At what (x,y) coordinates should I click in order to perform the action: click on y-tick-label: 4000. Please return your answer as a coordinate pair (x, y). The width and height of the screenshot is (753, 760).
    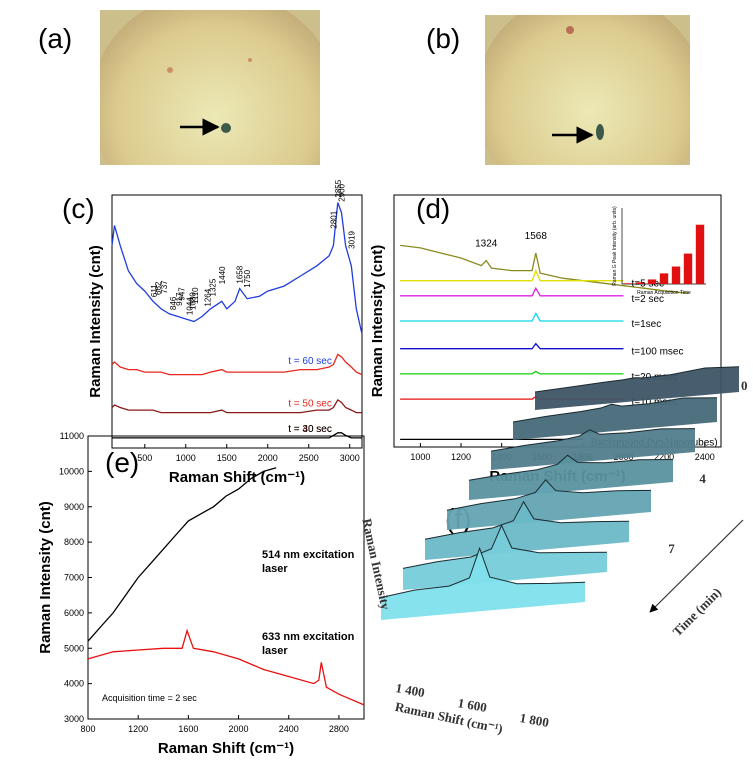
    Looking at the image, I should click on (74, 684).